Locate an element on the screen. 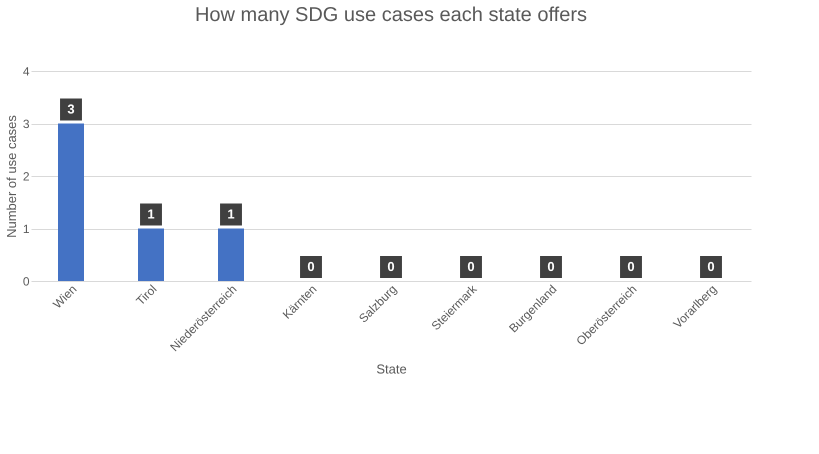 The image size is (819, 454). x-axis-title: State is located at coordinates (391, 369).